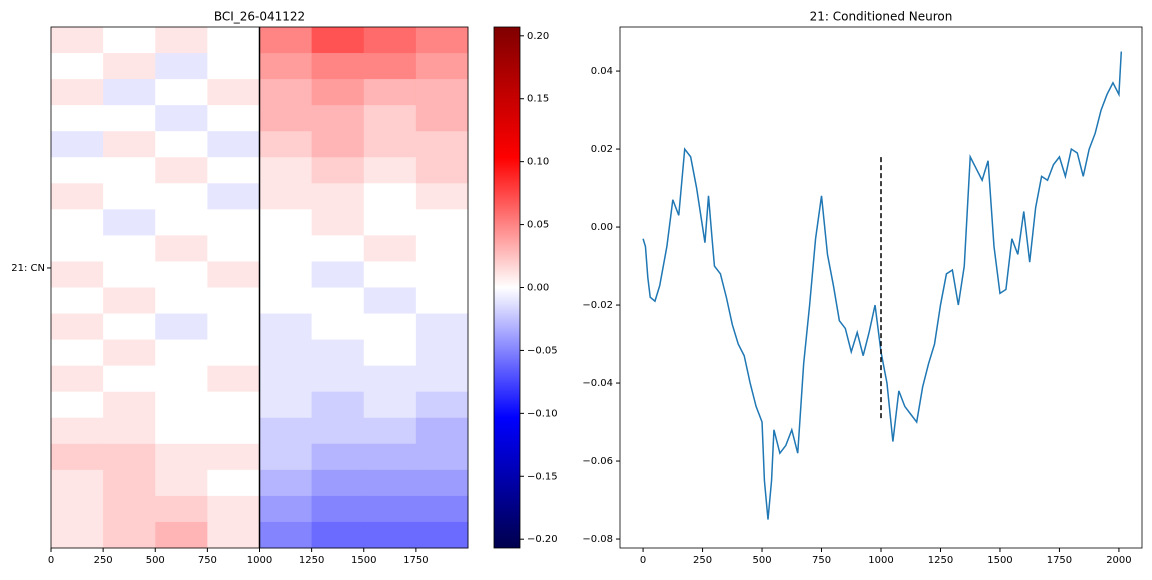 The width and height of the screenshot is (1152, 580). I want to click on x-tick-label: 0, so click(51, 560).